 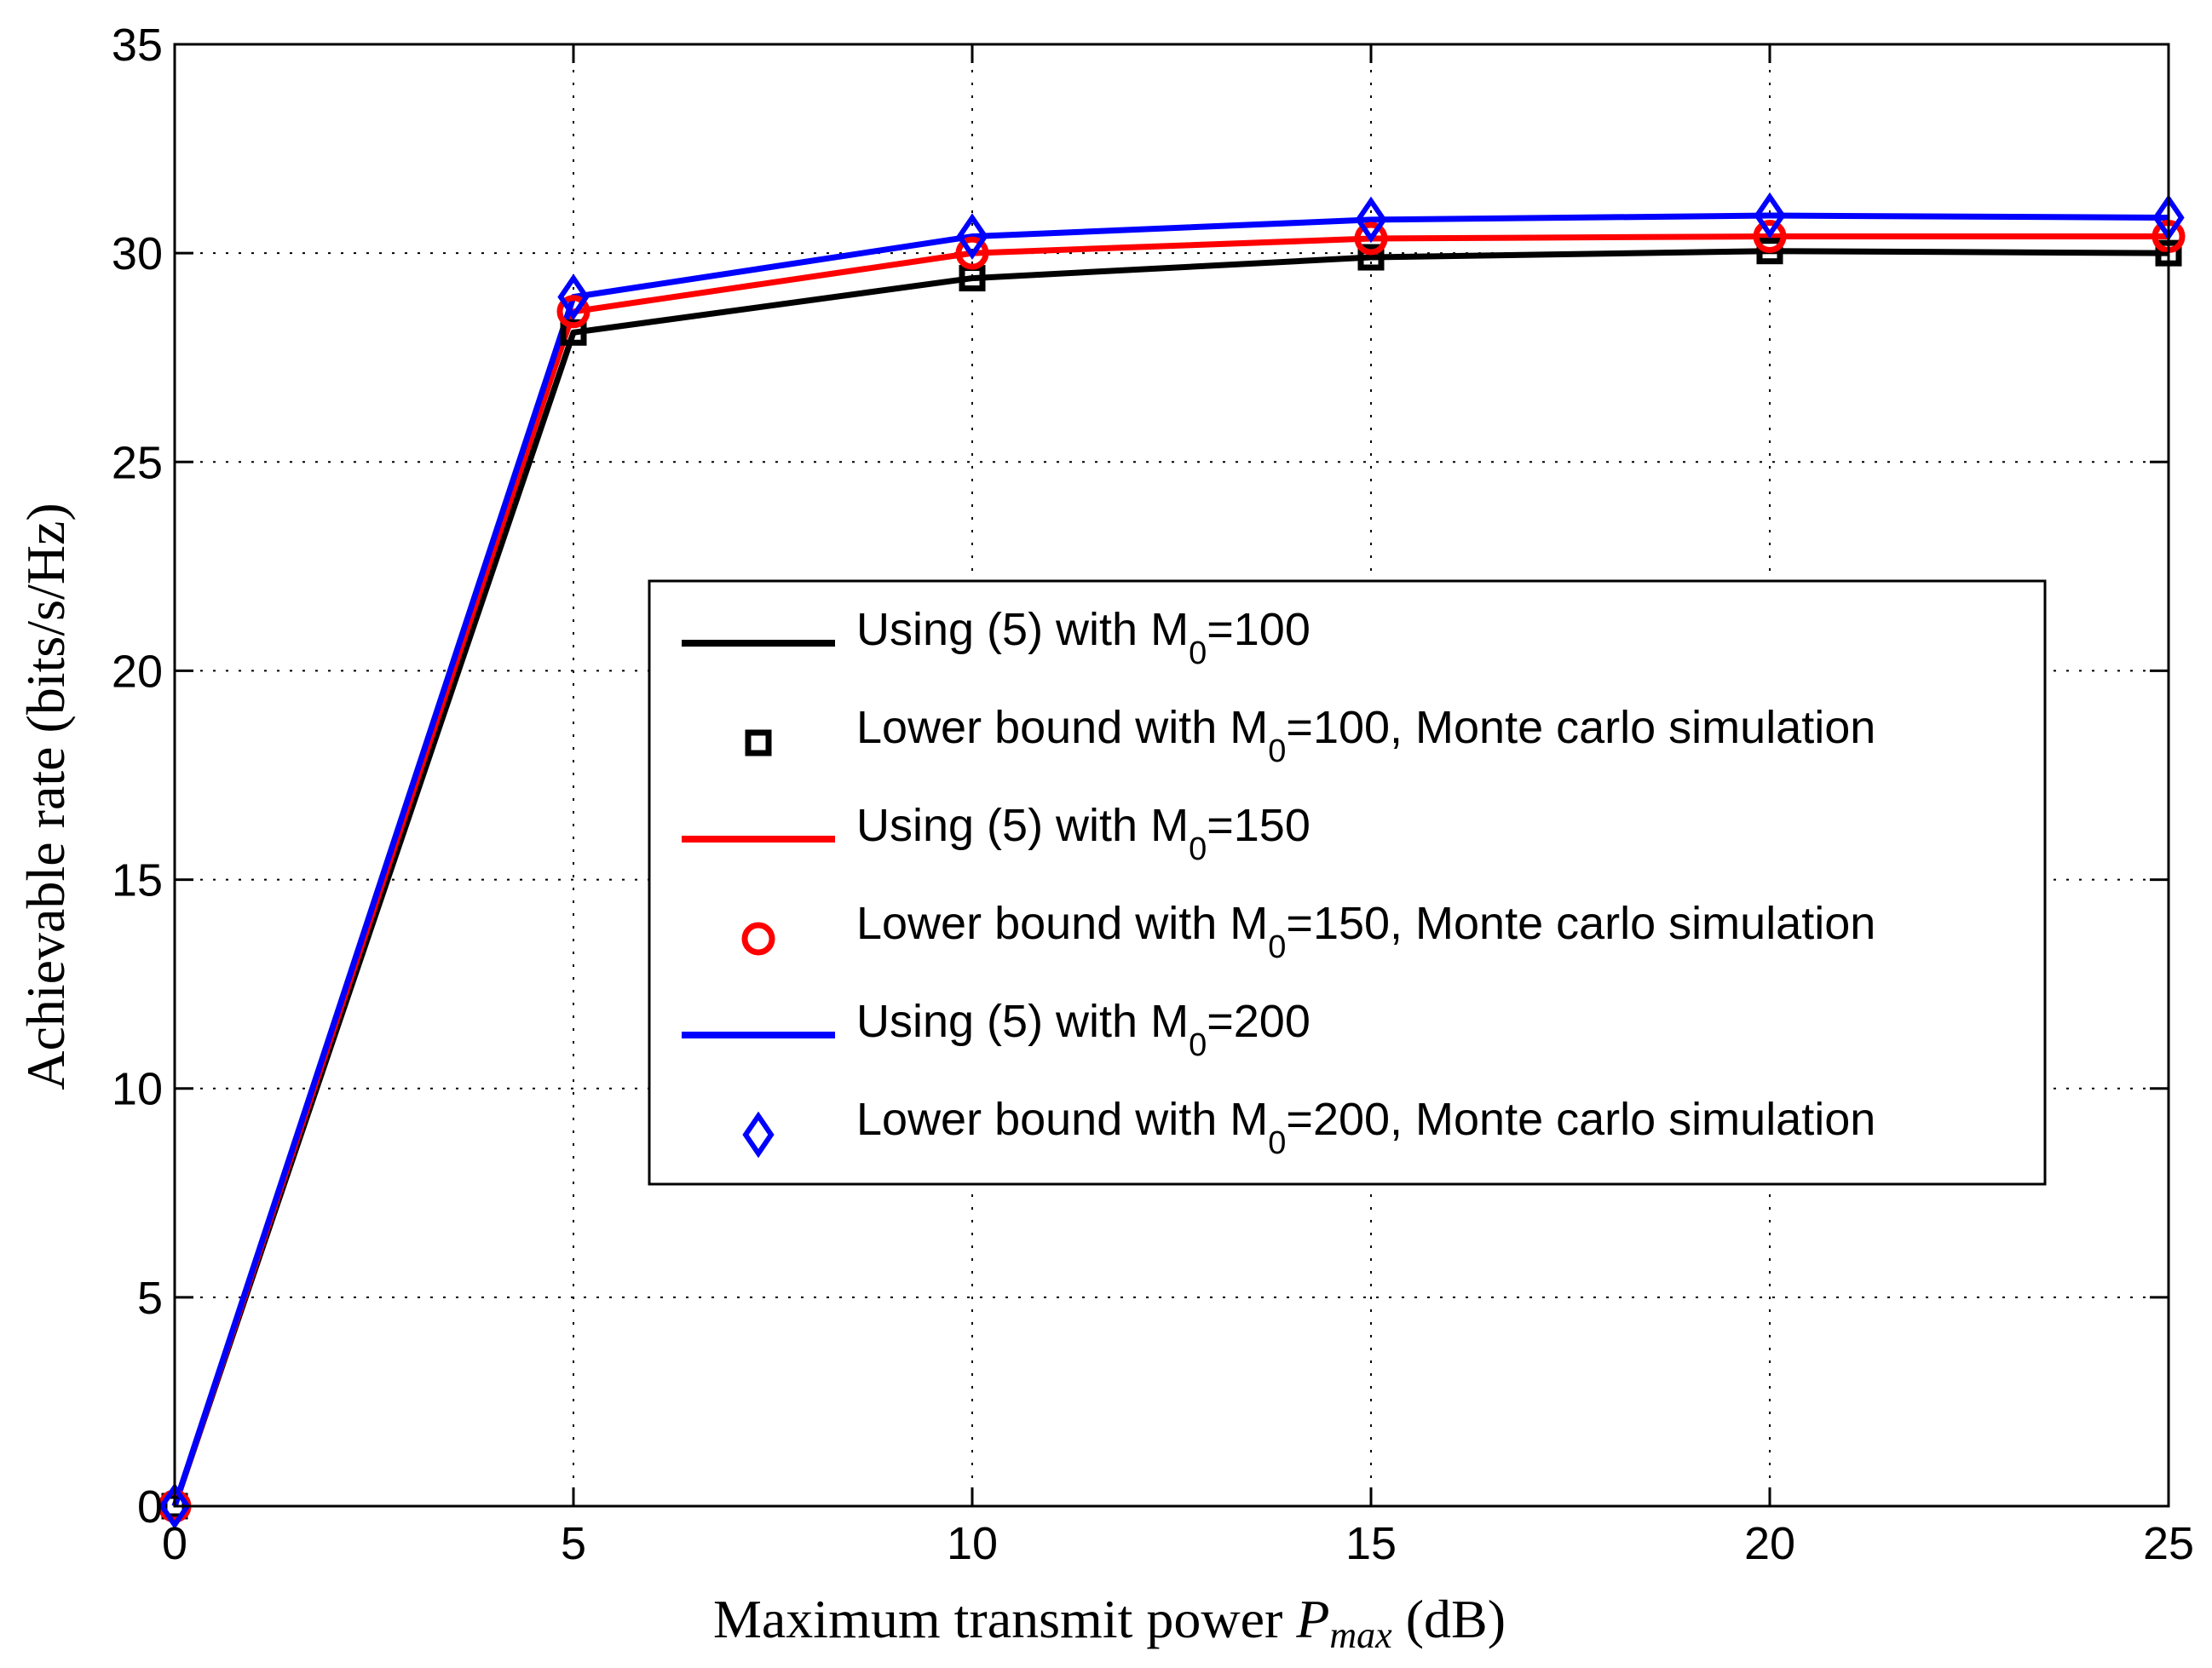 What do you see at coordinates (2168, 1543) in the screenshot?
I see `x-tick-label: 25` at bounding box center [2168, 1543].